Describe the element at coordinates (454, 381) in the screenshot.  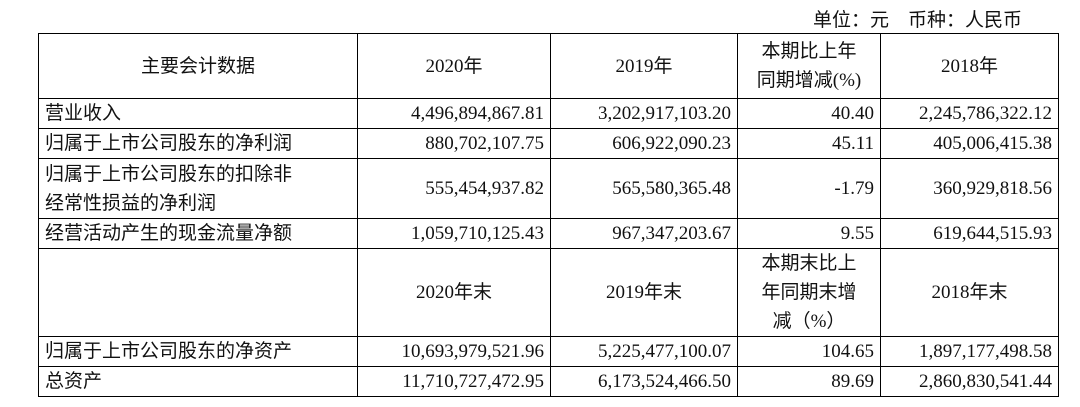
I see `value-cell: 11,710,727,472.95` at that location.